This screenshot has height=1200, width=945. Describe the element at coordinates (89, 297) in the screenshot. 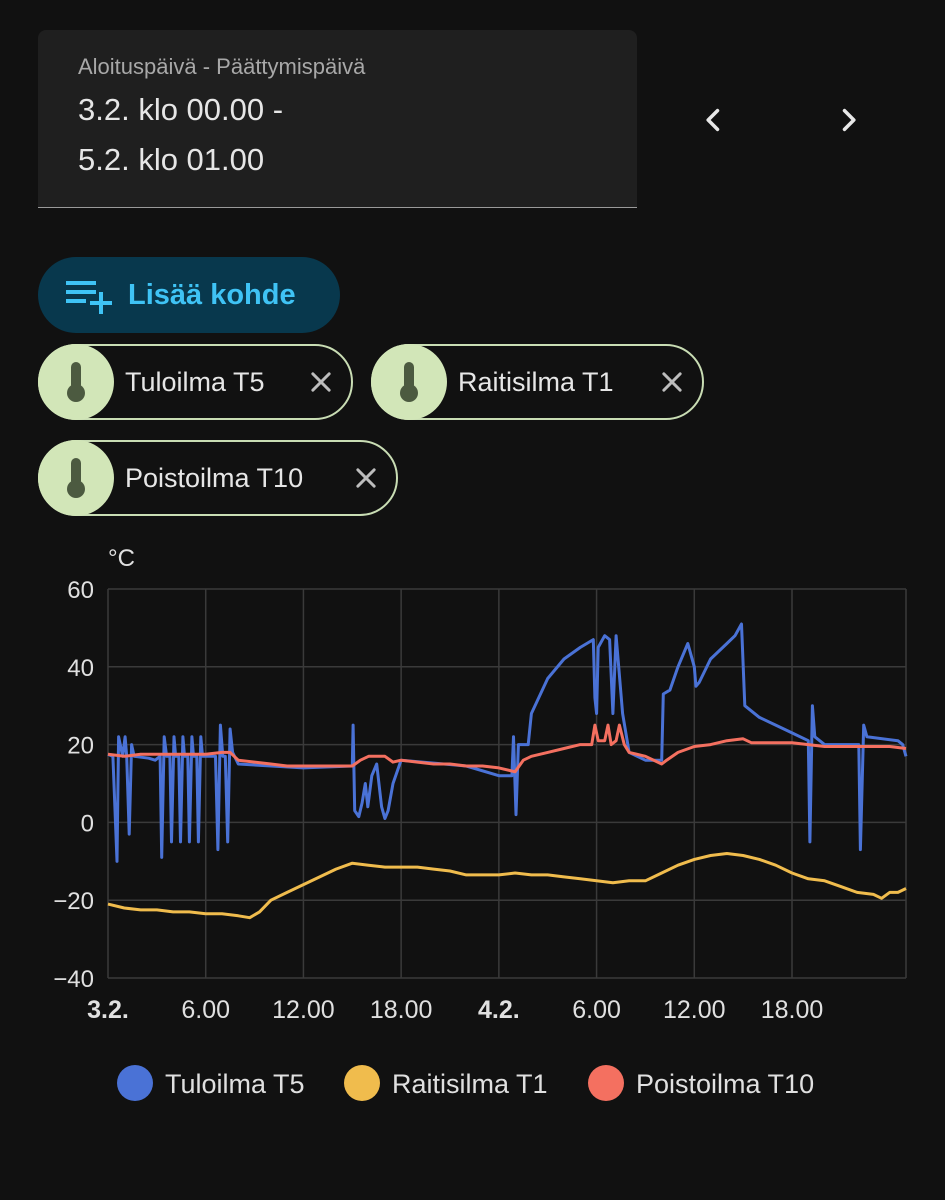

I see `playlist-plus-icon` at that location.